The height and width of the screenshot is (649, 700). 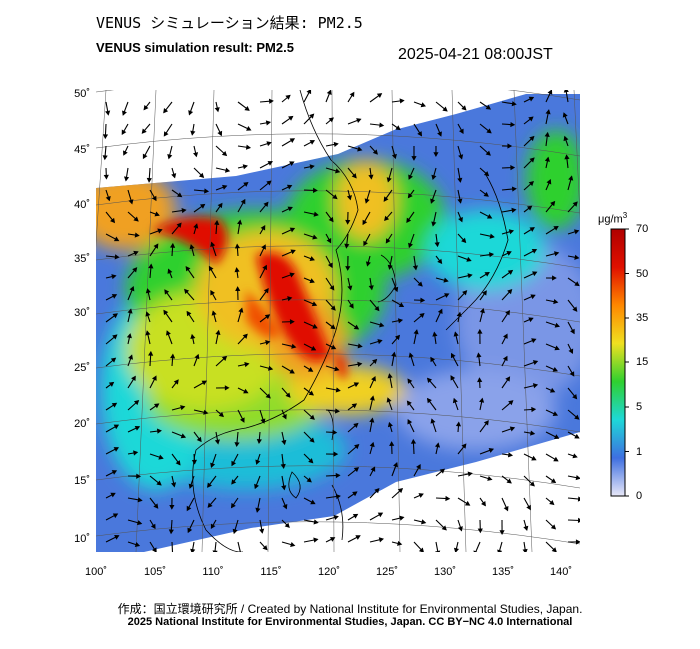 What do you see at coordinates (155, 572) in the screenshot?
I see `lon-label-105: 105˚` at bounding box center [155, 572].